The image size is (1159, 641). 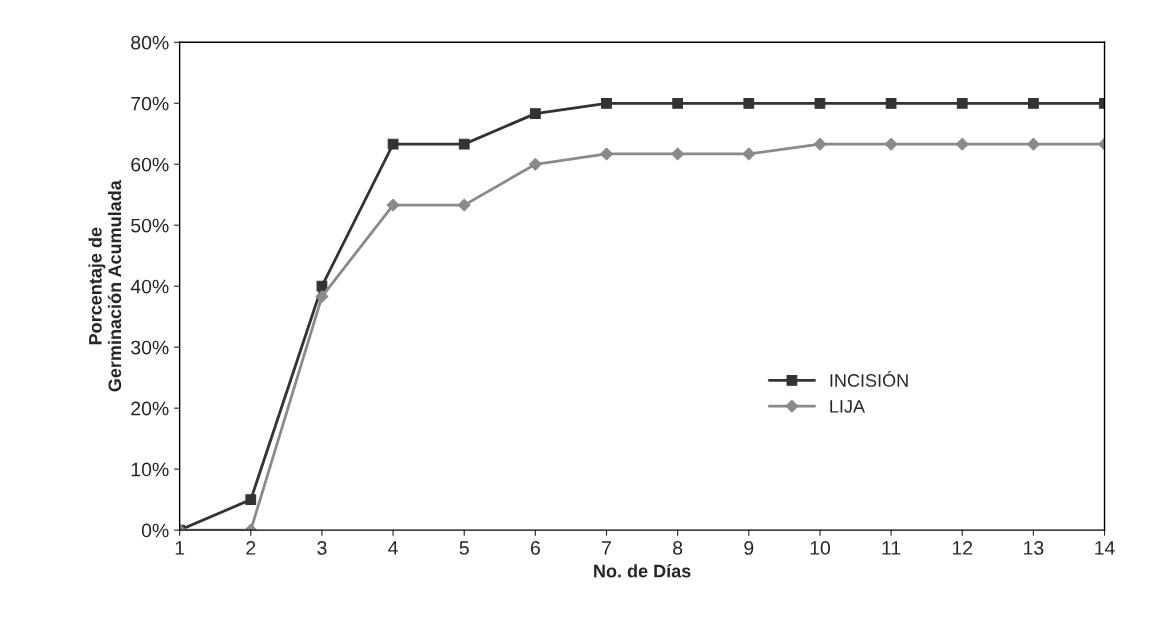 What do you see at coordinates (749, 548) in the screenshot?
I see `x-tick-label: 9` at bounding box center [749, 548].